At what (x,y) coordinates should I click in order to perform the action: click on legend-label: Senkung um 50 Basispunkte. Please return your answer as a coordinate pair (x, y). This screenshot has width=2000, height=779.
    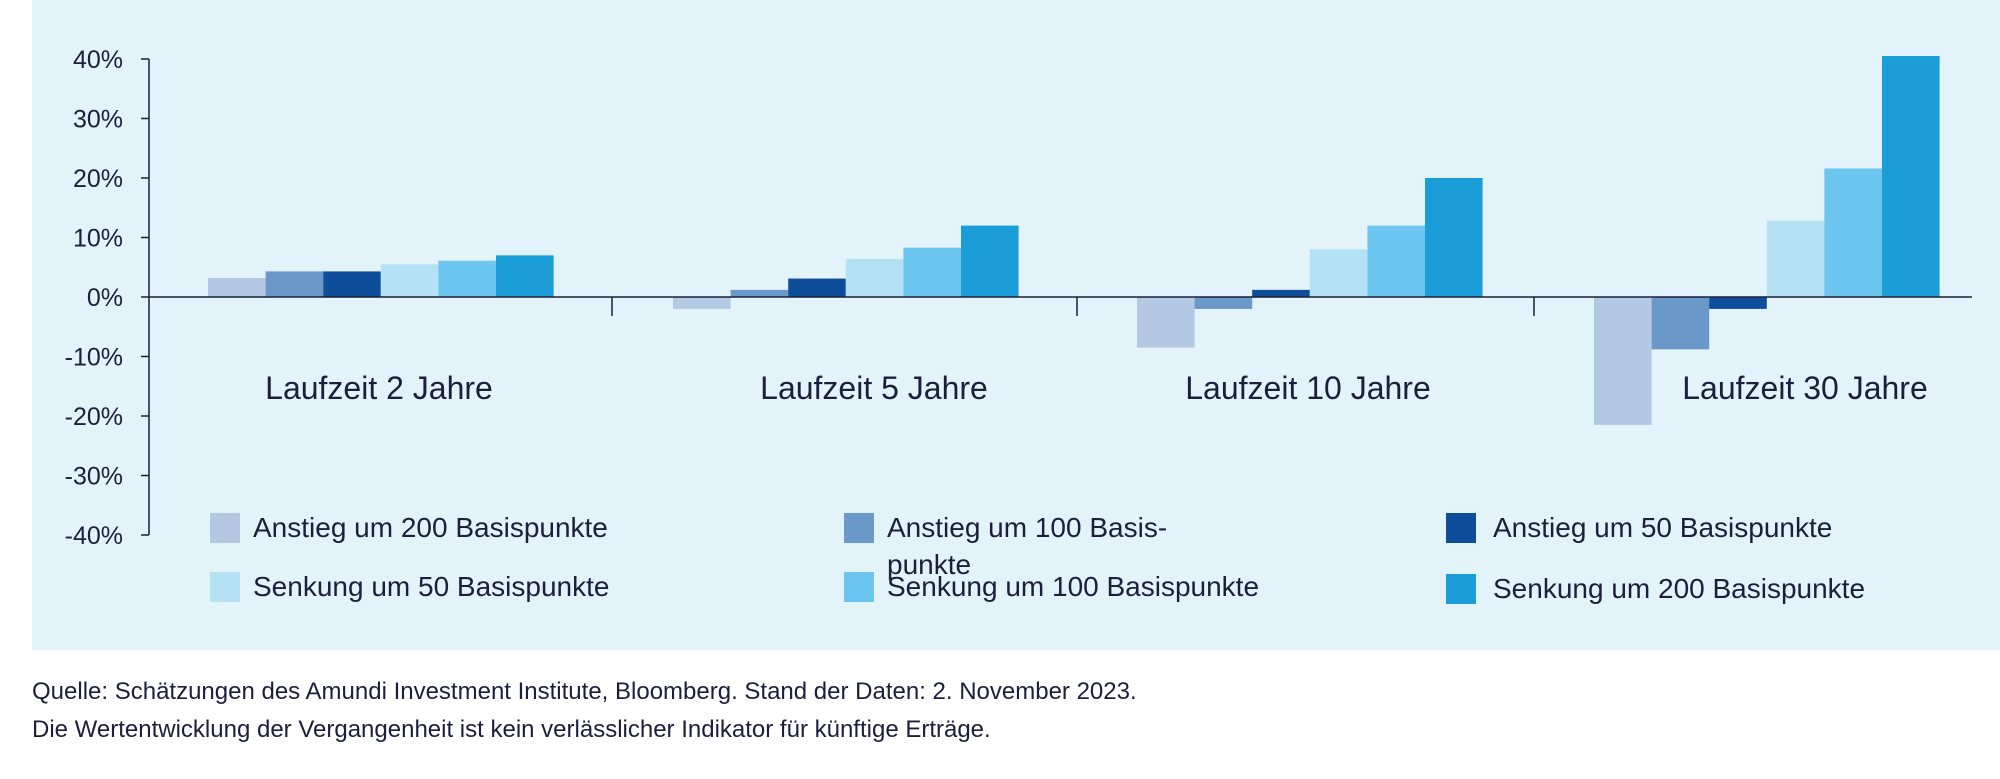
    Looking at the image, I should click on (431, 586).